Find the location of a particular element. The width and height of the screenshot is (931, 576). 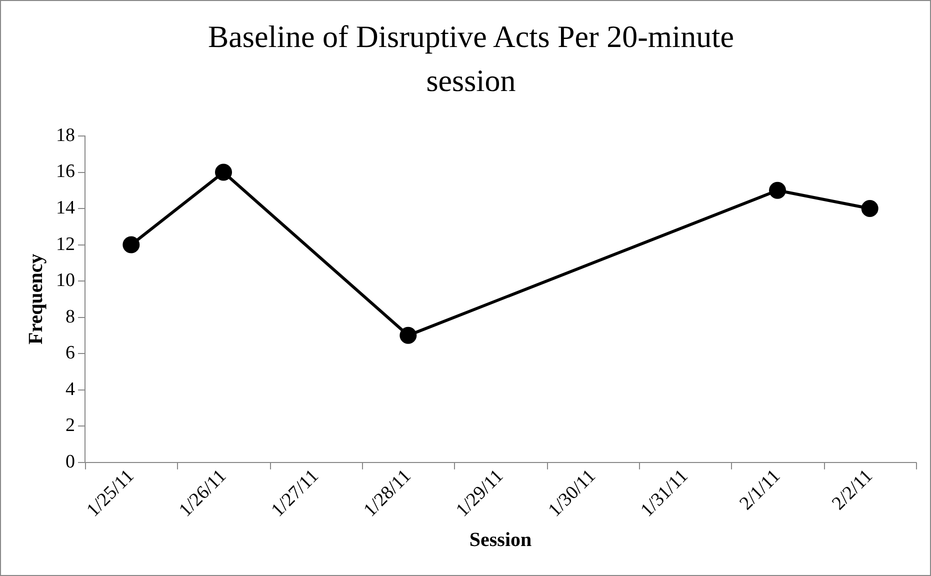

y-axis-title: Frequency is located at coordinates (36, 299).